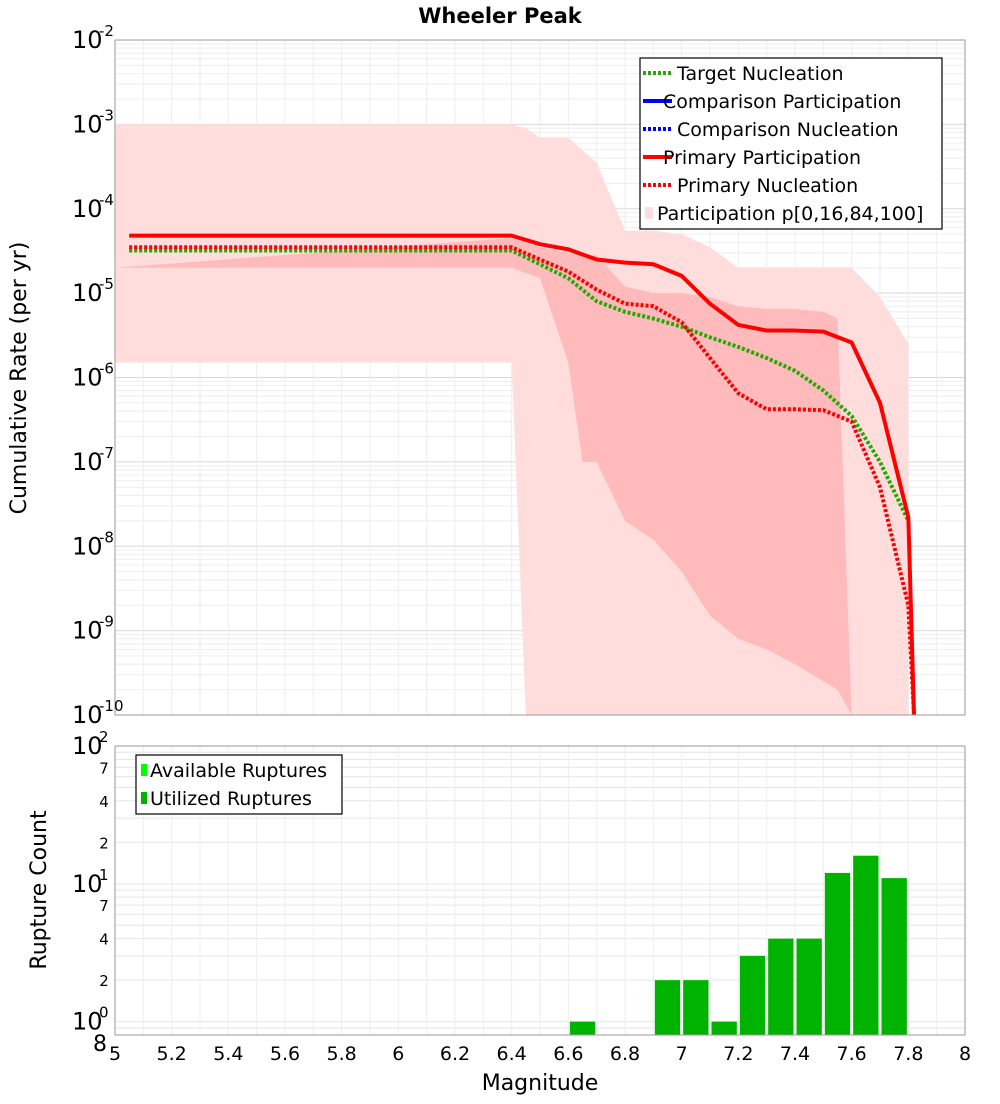 Image resolution: width=1000 pixels, height=1104 pixels. Describe the element at coordinates (500, 16) in the screenshot. I see `chart-title: Wheeler Peak` at that location.